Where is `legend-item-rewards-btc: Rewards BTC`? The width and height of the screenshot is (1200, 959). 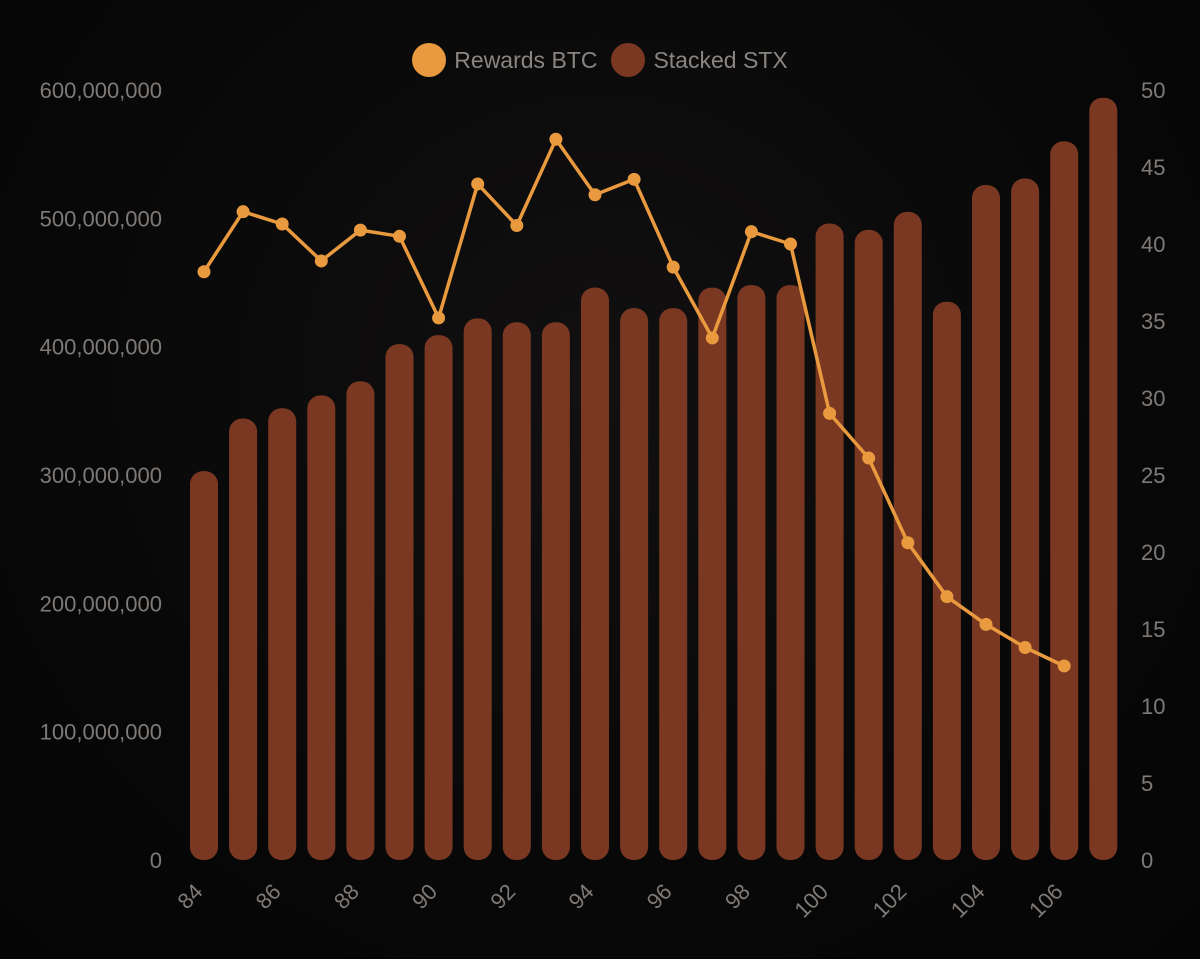
legend-item-rewards-btc: Rewards BTC is located at coordinates (504, 60).